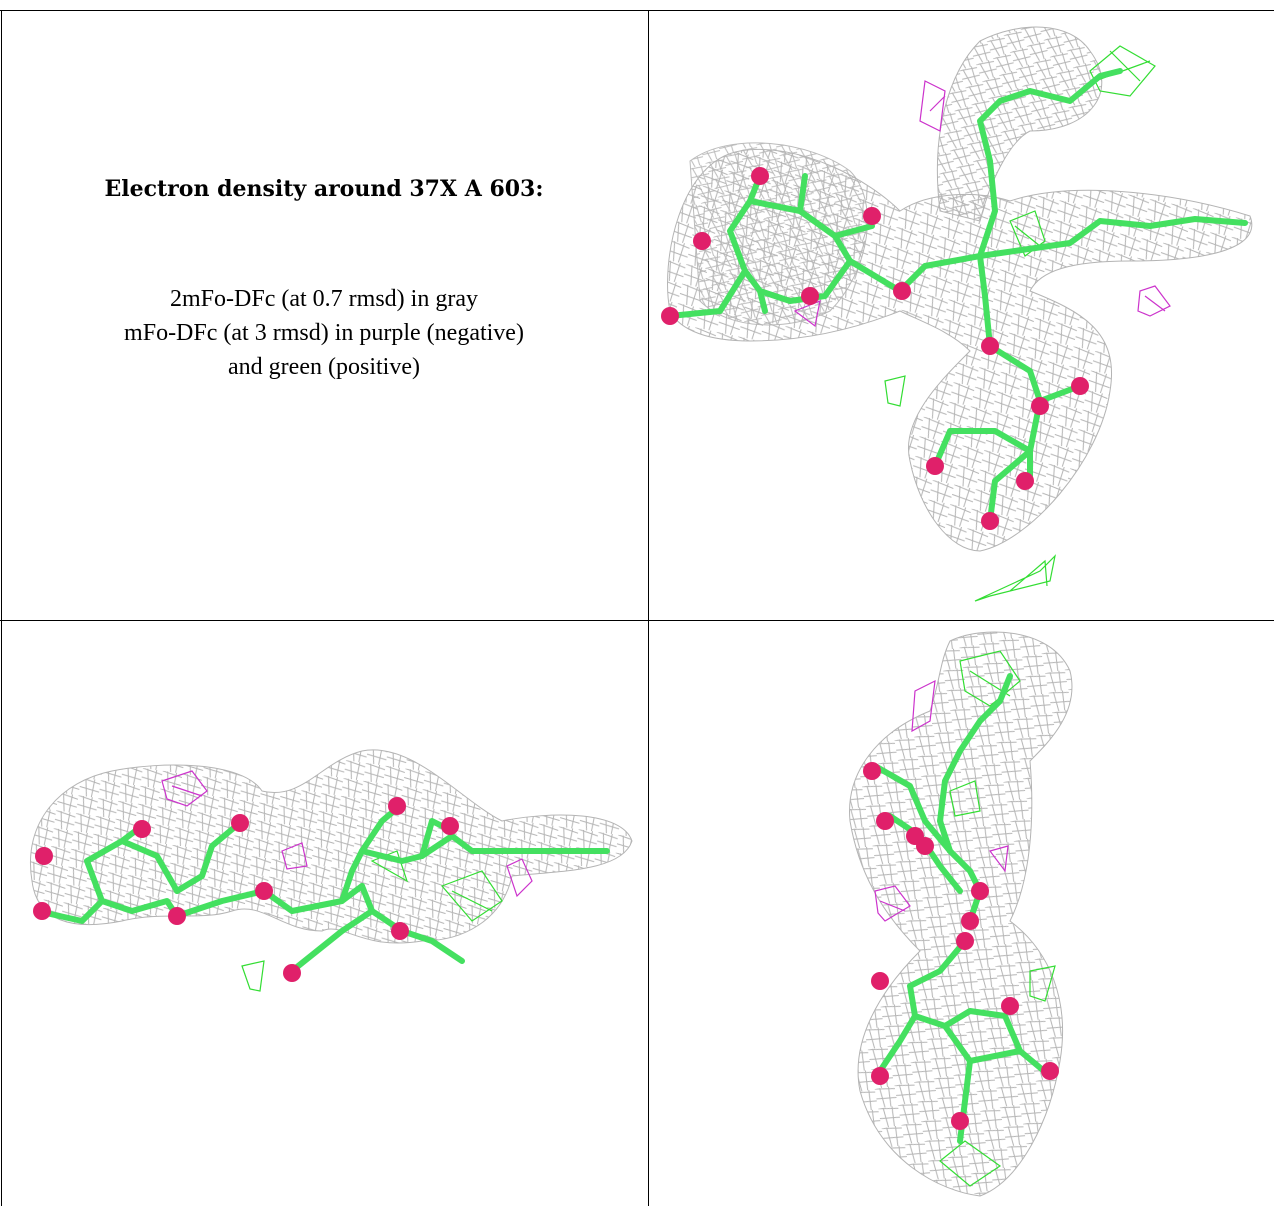  Describe the element at coordinates (1, 608) in the screenshot. I see `border-left` at that location.